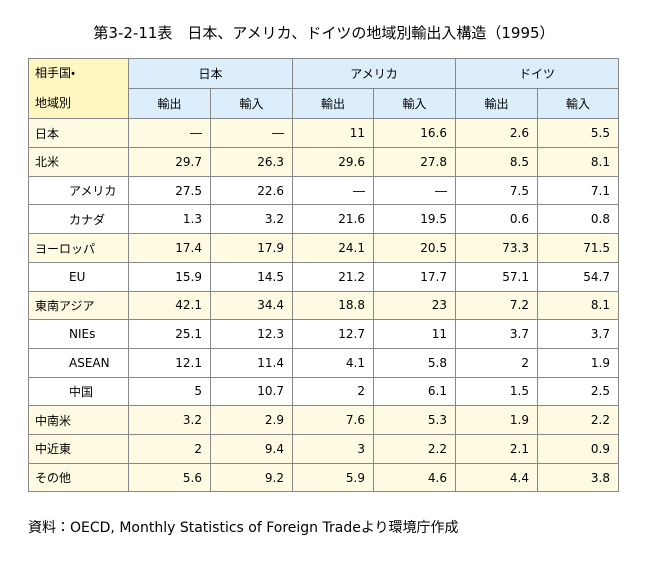  Describe the element at coordinates (251, 420) in the screenshot. I see `cell-value: 2.9` at that location.